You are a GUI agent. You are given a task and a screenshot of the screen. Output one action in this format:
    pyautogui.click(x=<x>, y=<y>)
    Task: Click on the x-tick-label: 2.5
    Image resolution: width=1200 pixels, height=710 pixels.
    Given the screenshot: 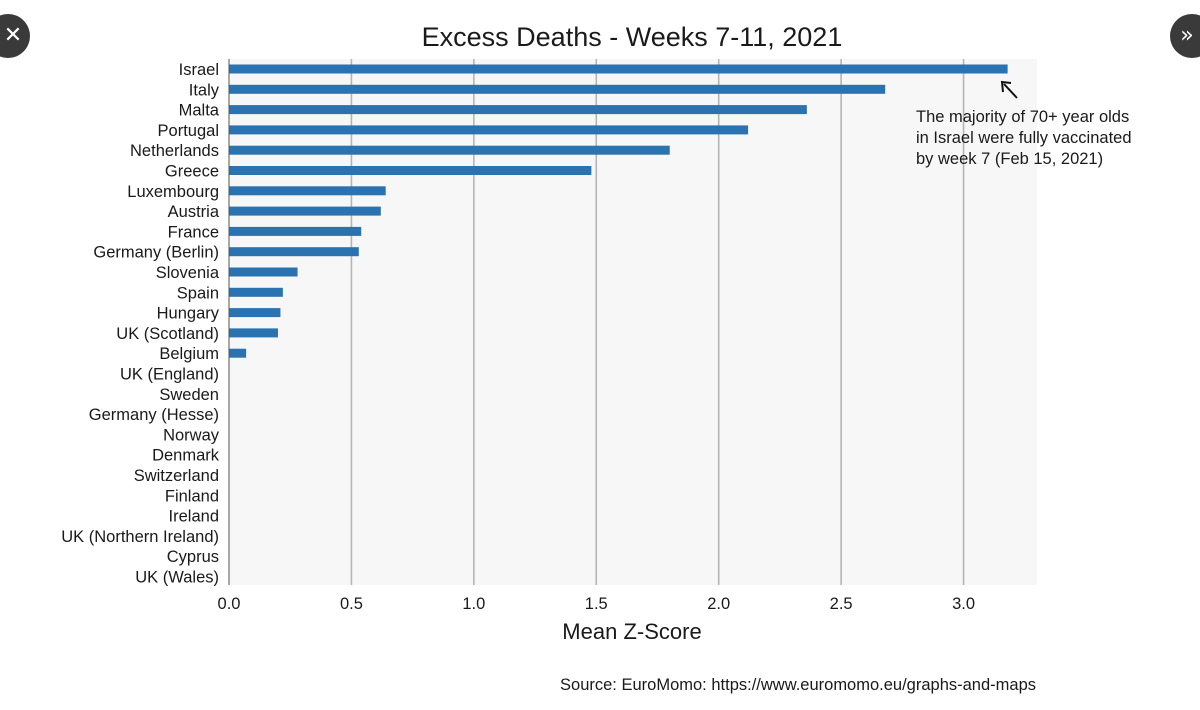 What is the action you would take?
    pyautogui.click(x=841, y=604)
    